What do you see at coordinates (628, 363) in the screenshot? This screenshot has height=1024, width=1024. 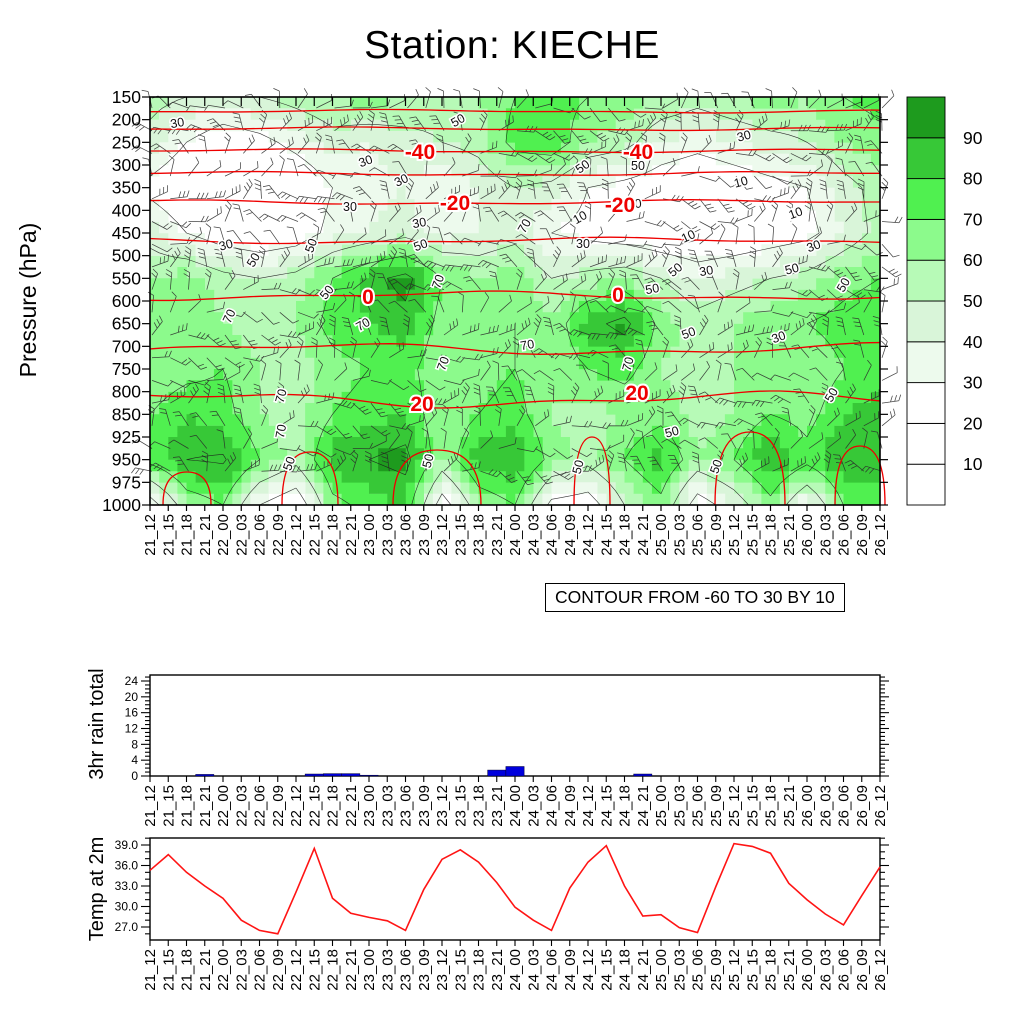 I see `rh-contour-label: 70` at bounding box center [628, 363].